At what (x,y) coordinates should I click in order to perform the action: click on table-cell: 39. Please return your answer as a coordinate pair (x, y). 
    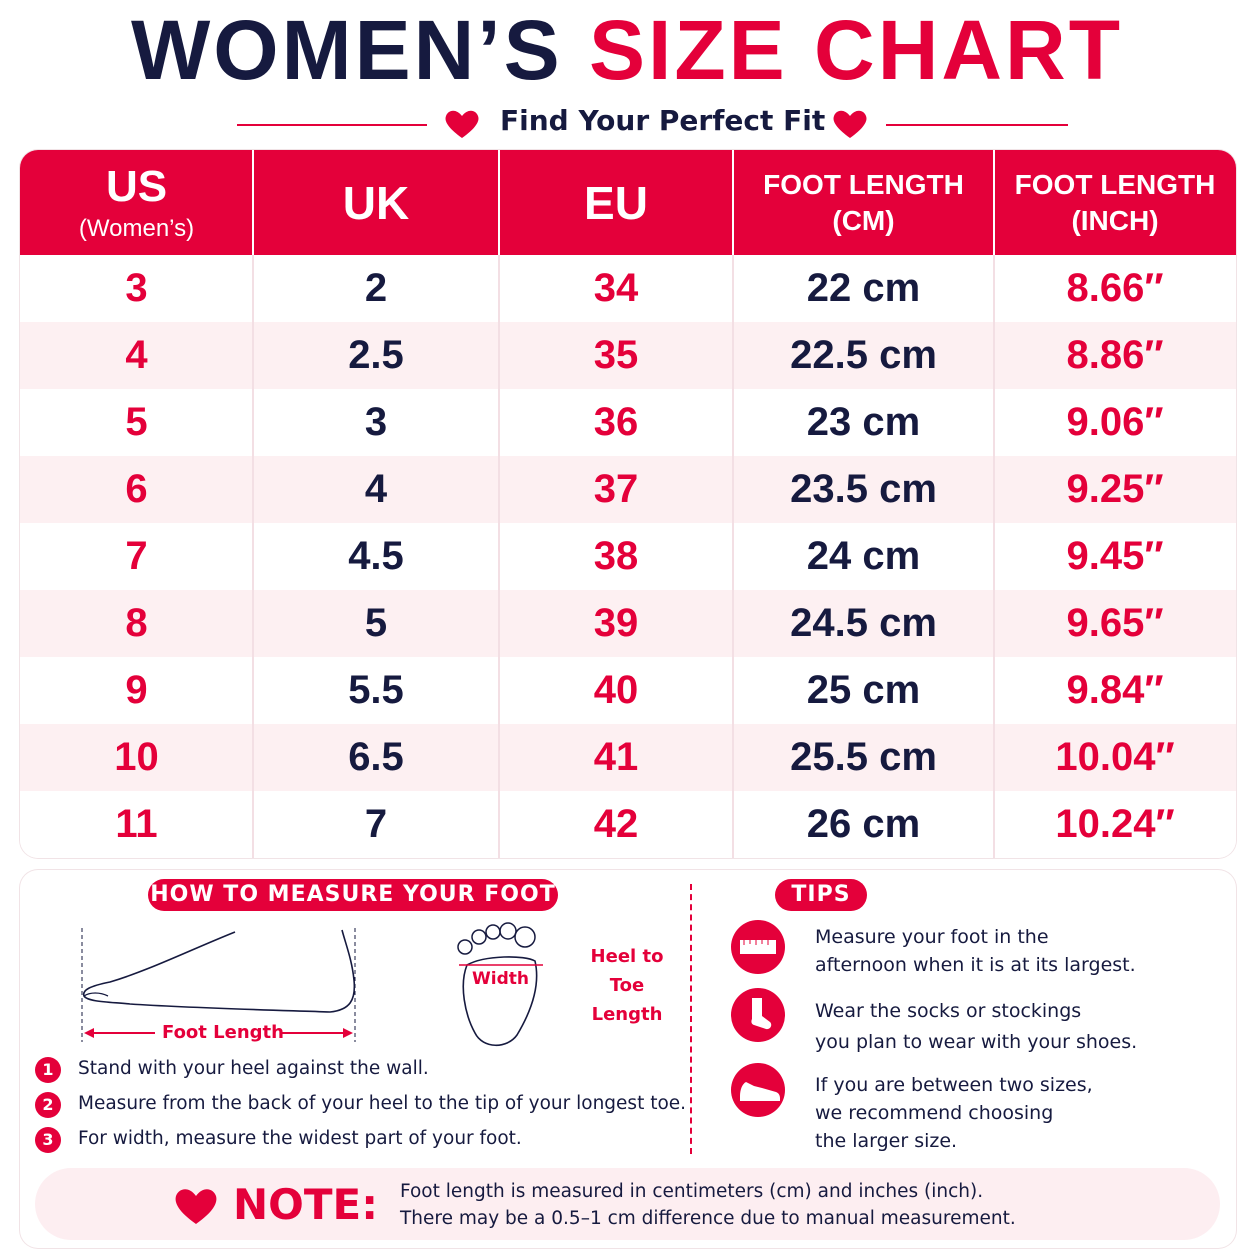
    Looking at the image, I should click on (616, 623).